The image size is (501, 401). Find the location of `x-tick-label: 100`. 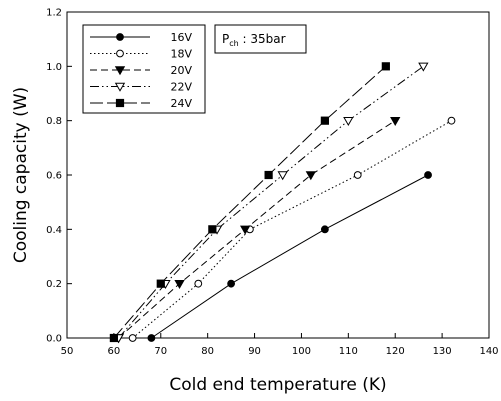

x-tick-label: 100 is located at coordinates (301, 351).